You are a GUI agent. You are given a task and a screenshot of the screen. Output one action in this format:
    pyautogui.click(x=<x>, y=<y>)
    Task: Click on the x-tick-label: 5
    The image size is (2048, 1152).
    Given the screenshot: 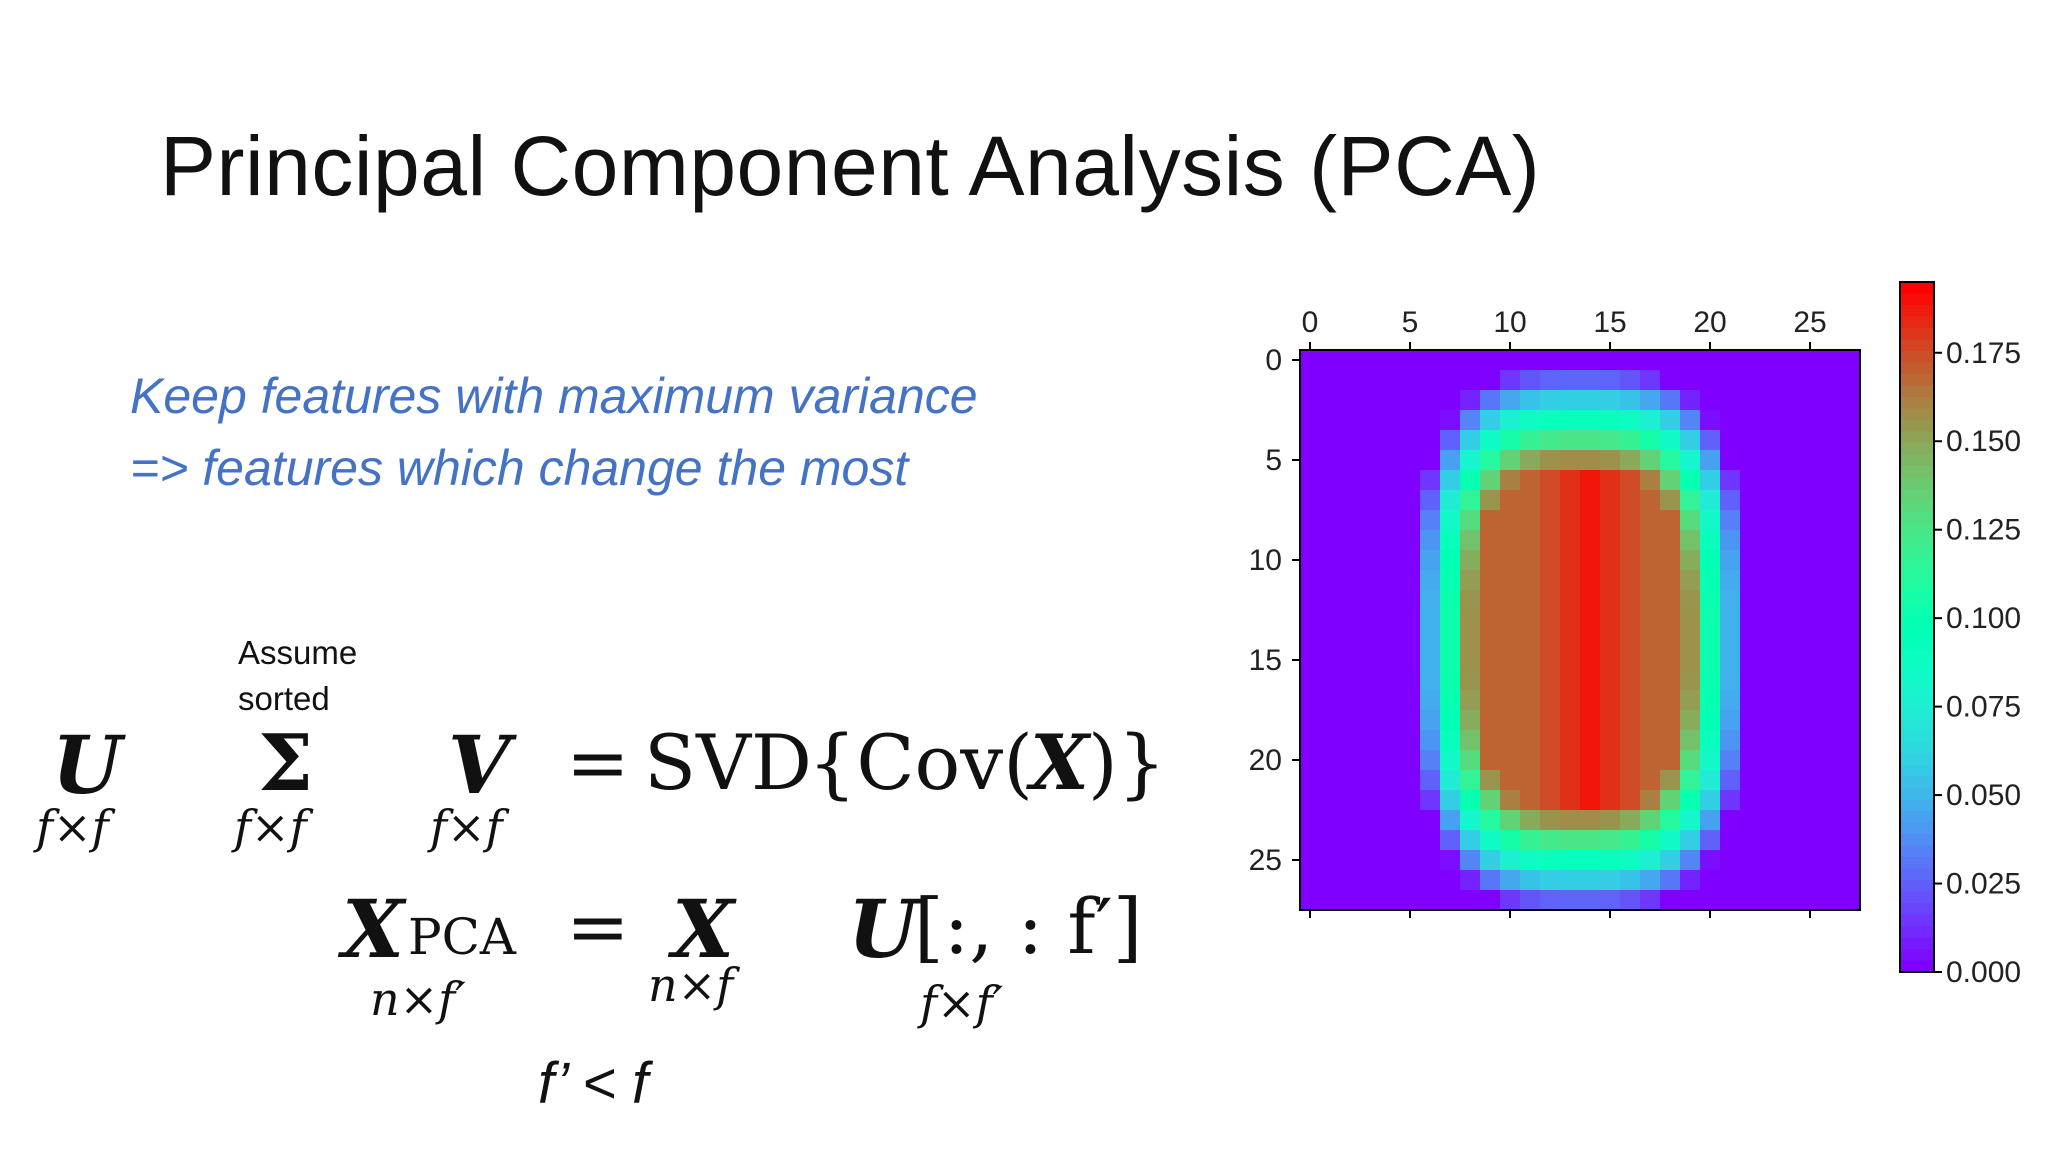 What is the action you would take?
    pyautogui.click(x=1410, y=322)
    